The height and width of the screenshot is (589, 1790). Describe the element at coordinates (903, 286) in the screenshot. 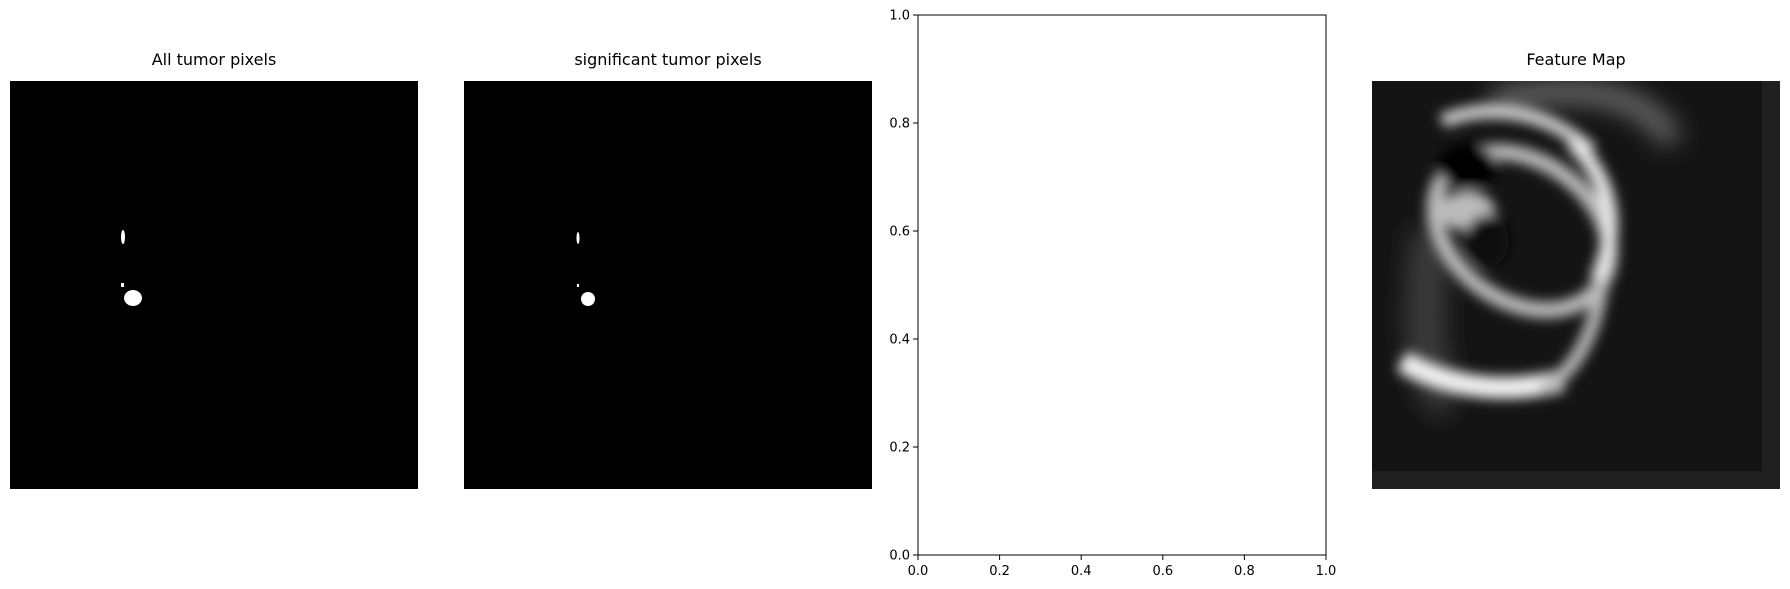

I see `y-axis-ticks: 0.0 0.2 0.4 0.6 0.8 1.0` at that location.